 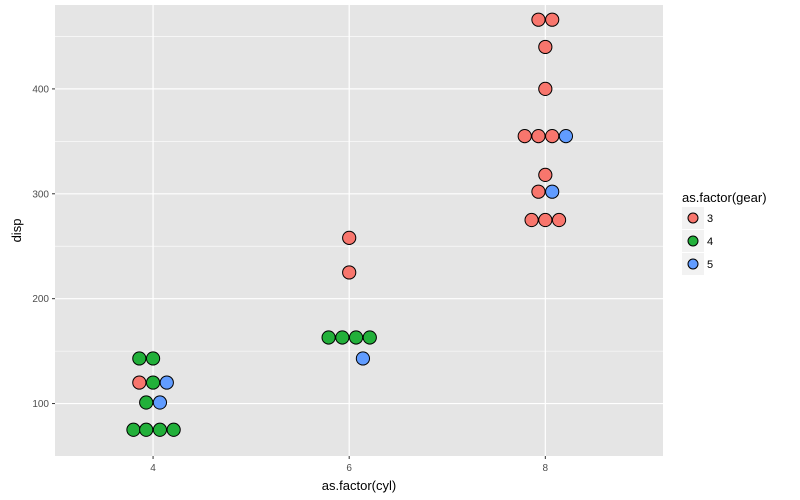 What do you see at coordinates (546, 468) in the screenshot?
I see `x-tick-label: 8` at bounding box center [546, 468].